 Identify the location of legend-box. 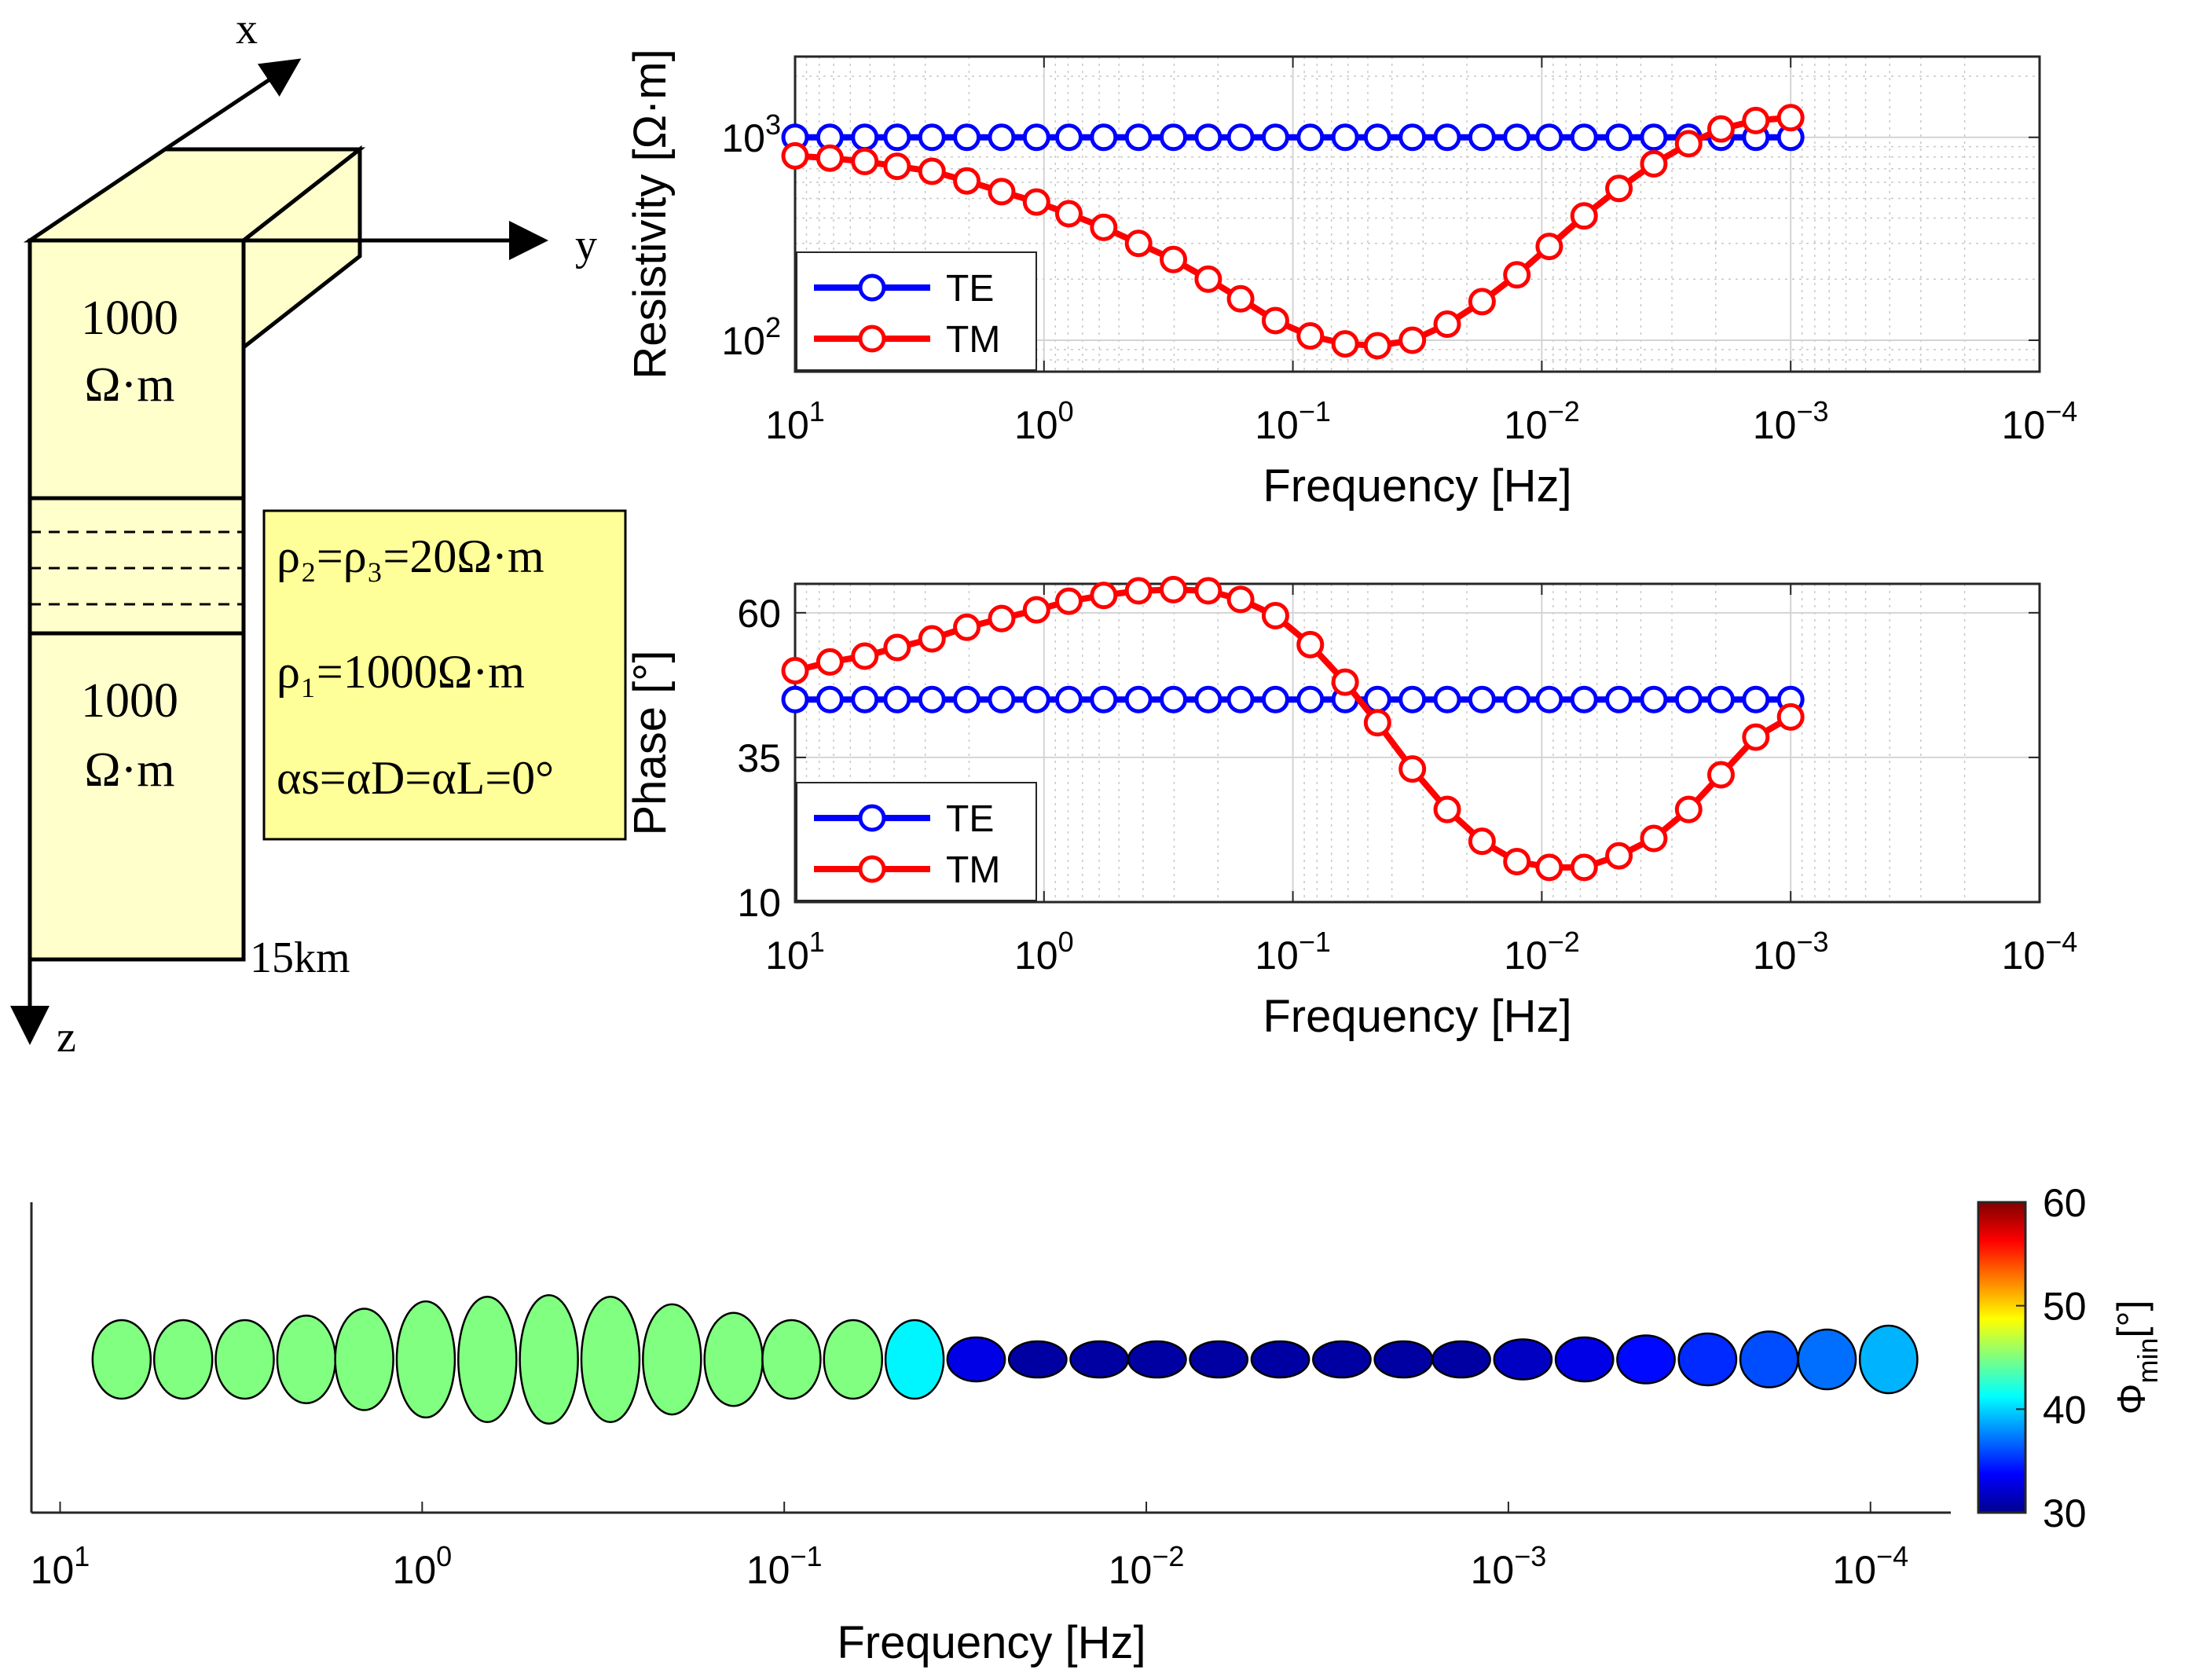
(916, 841).